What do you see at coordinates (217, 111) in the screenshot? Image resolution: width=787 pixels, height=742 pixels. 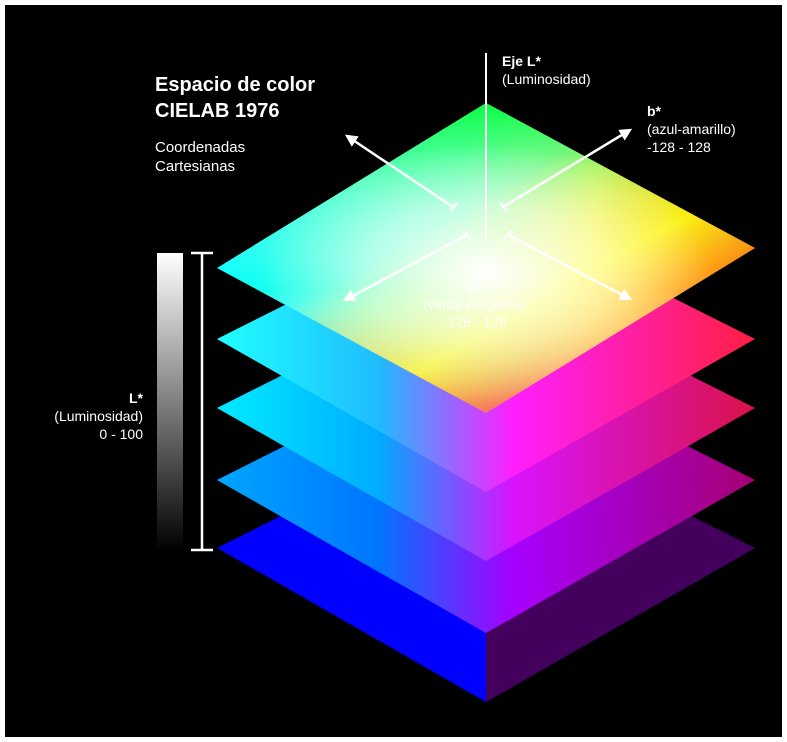 I see `title-line-2: CIELAB 1976` at bounding box center [217, 111].